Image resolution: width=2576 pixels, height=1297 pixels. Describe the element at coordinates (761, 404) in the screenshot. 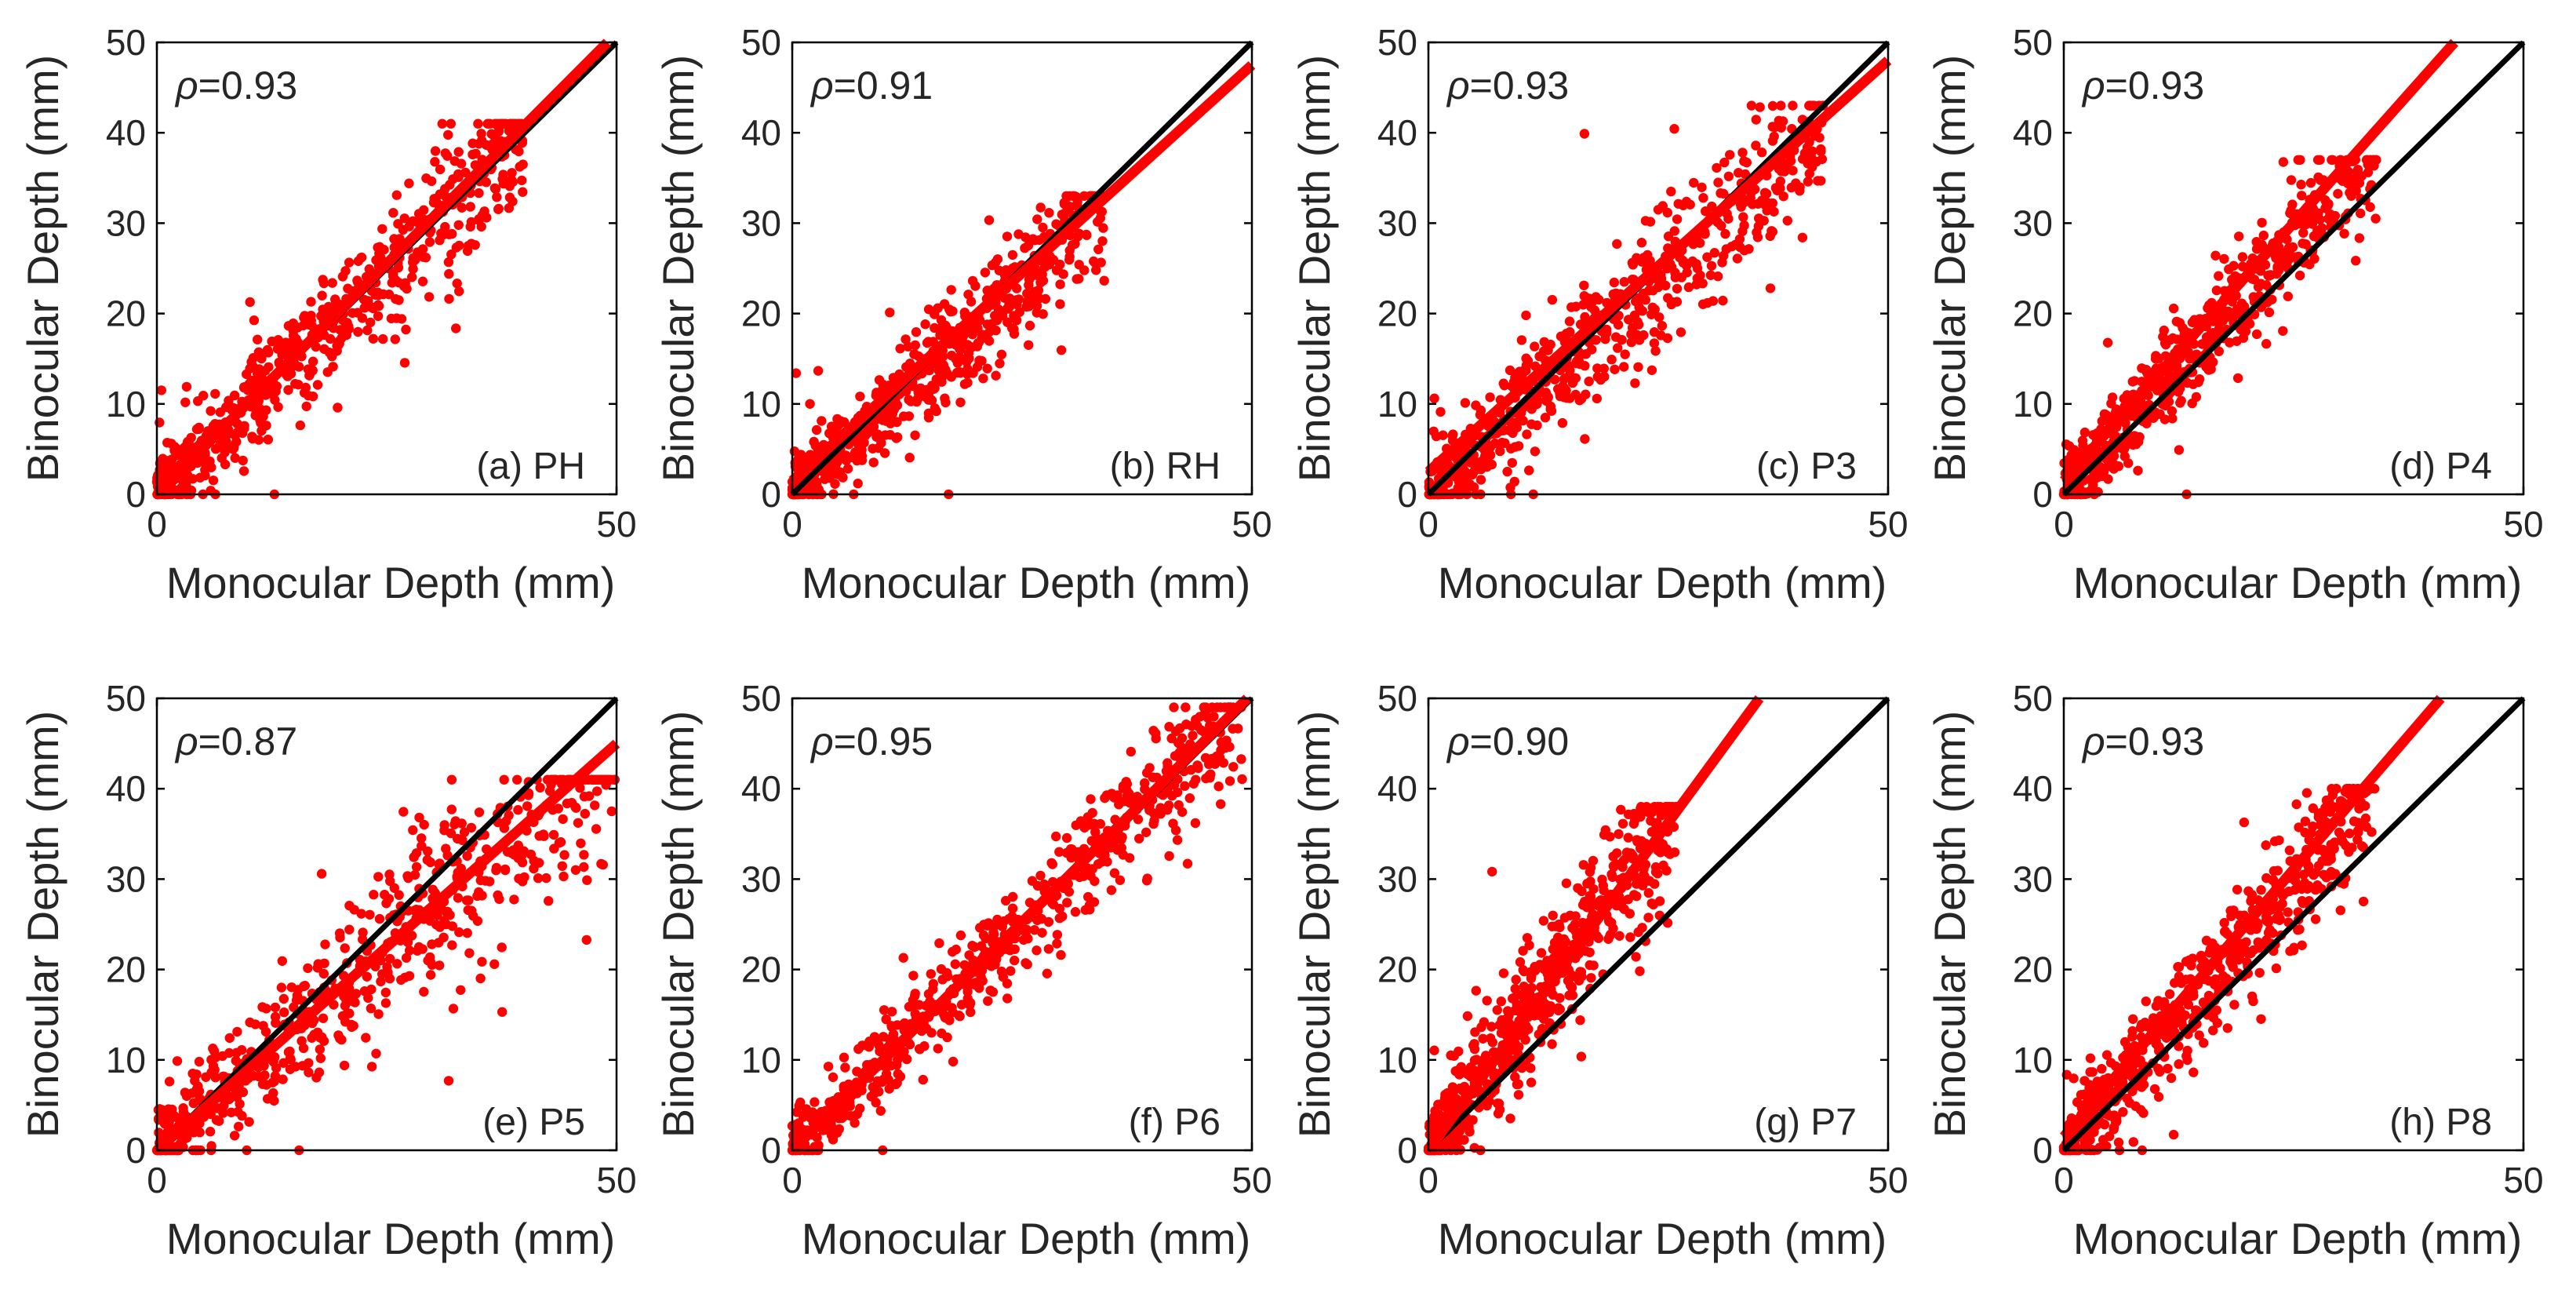

I see `y-tick-label: 10` at that location.